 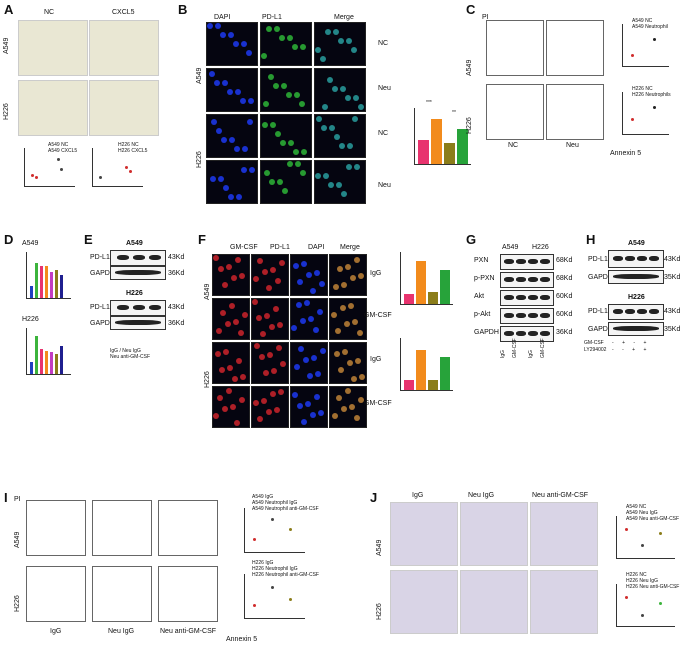 I want to click on a-legend2: H226 NC H226 CXCL5, so click(x=133, y=148).